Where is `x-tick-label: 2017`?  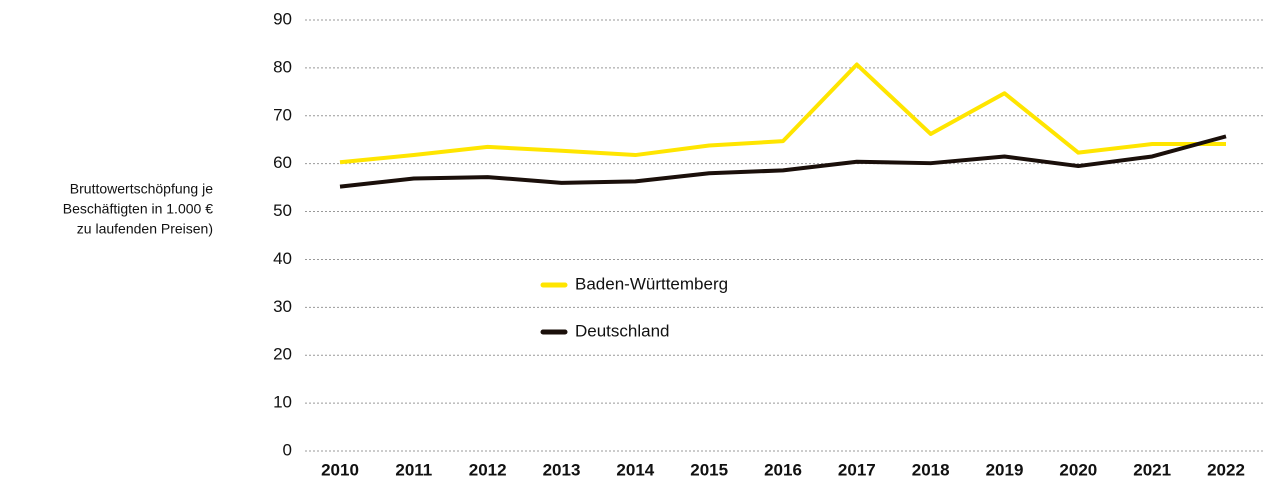 x-tick-label: 2017 is located at coordinates (857, 469).